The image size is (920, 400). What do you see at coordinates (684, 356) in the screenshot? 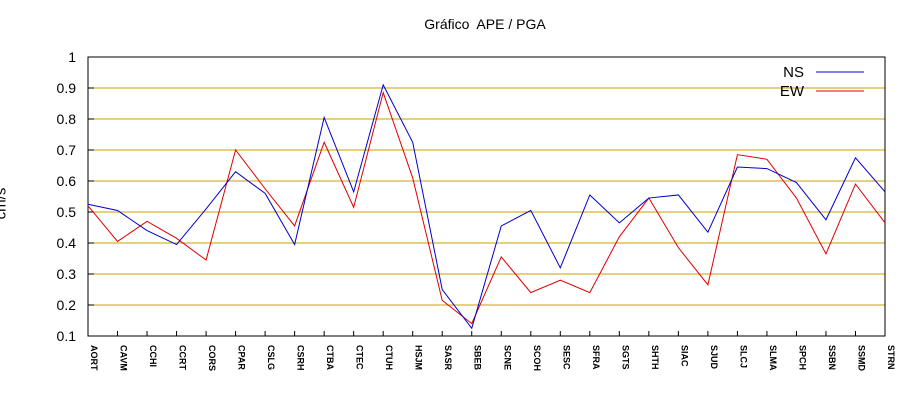
I see `x-tick-label: SIAC` at bounding box center [684, 356].